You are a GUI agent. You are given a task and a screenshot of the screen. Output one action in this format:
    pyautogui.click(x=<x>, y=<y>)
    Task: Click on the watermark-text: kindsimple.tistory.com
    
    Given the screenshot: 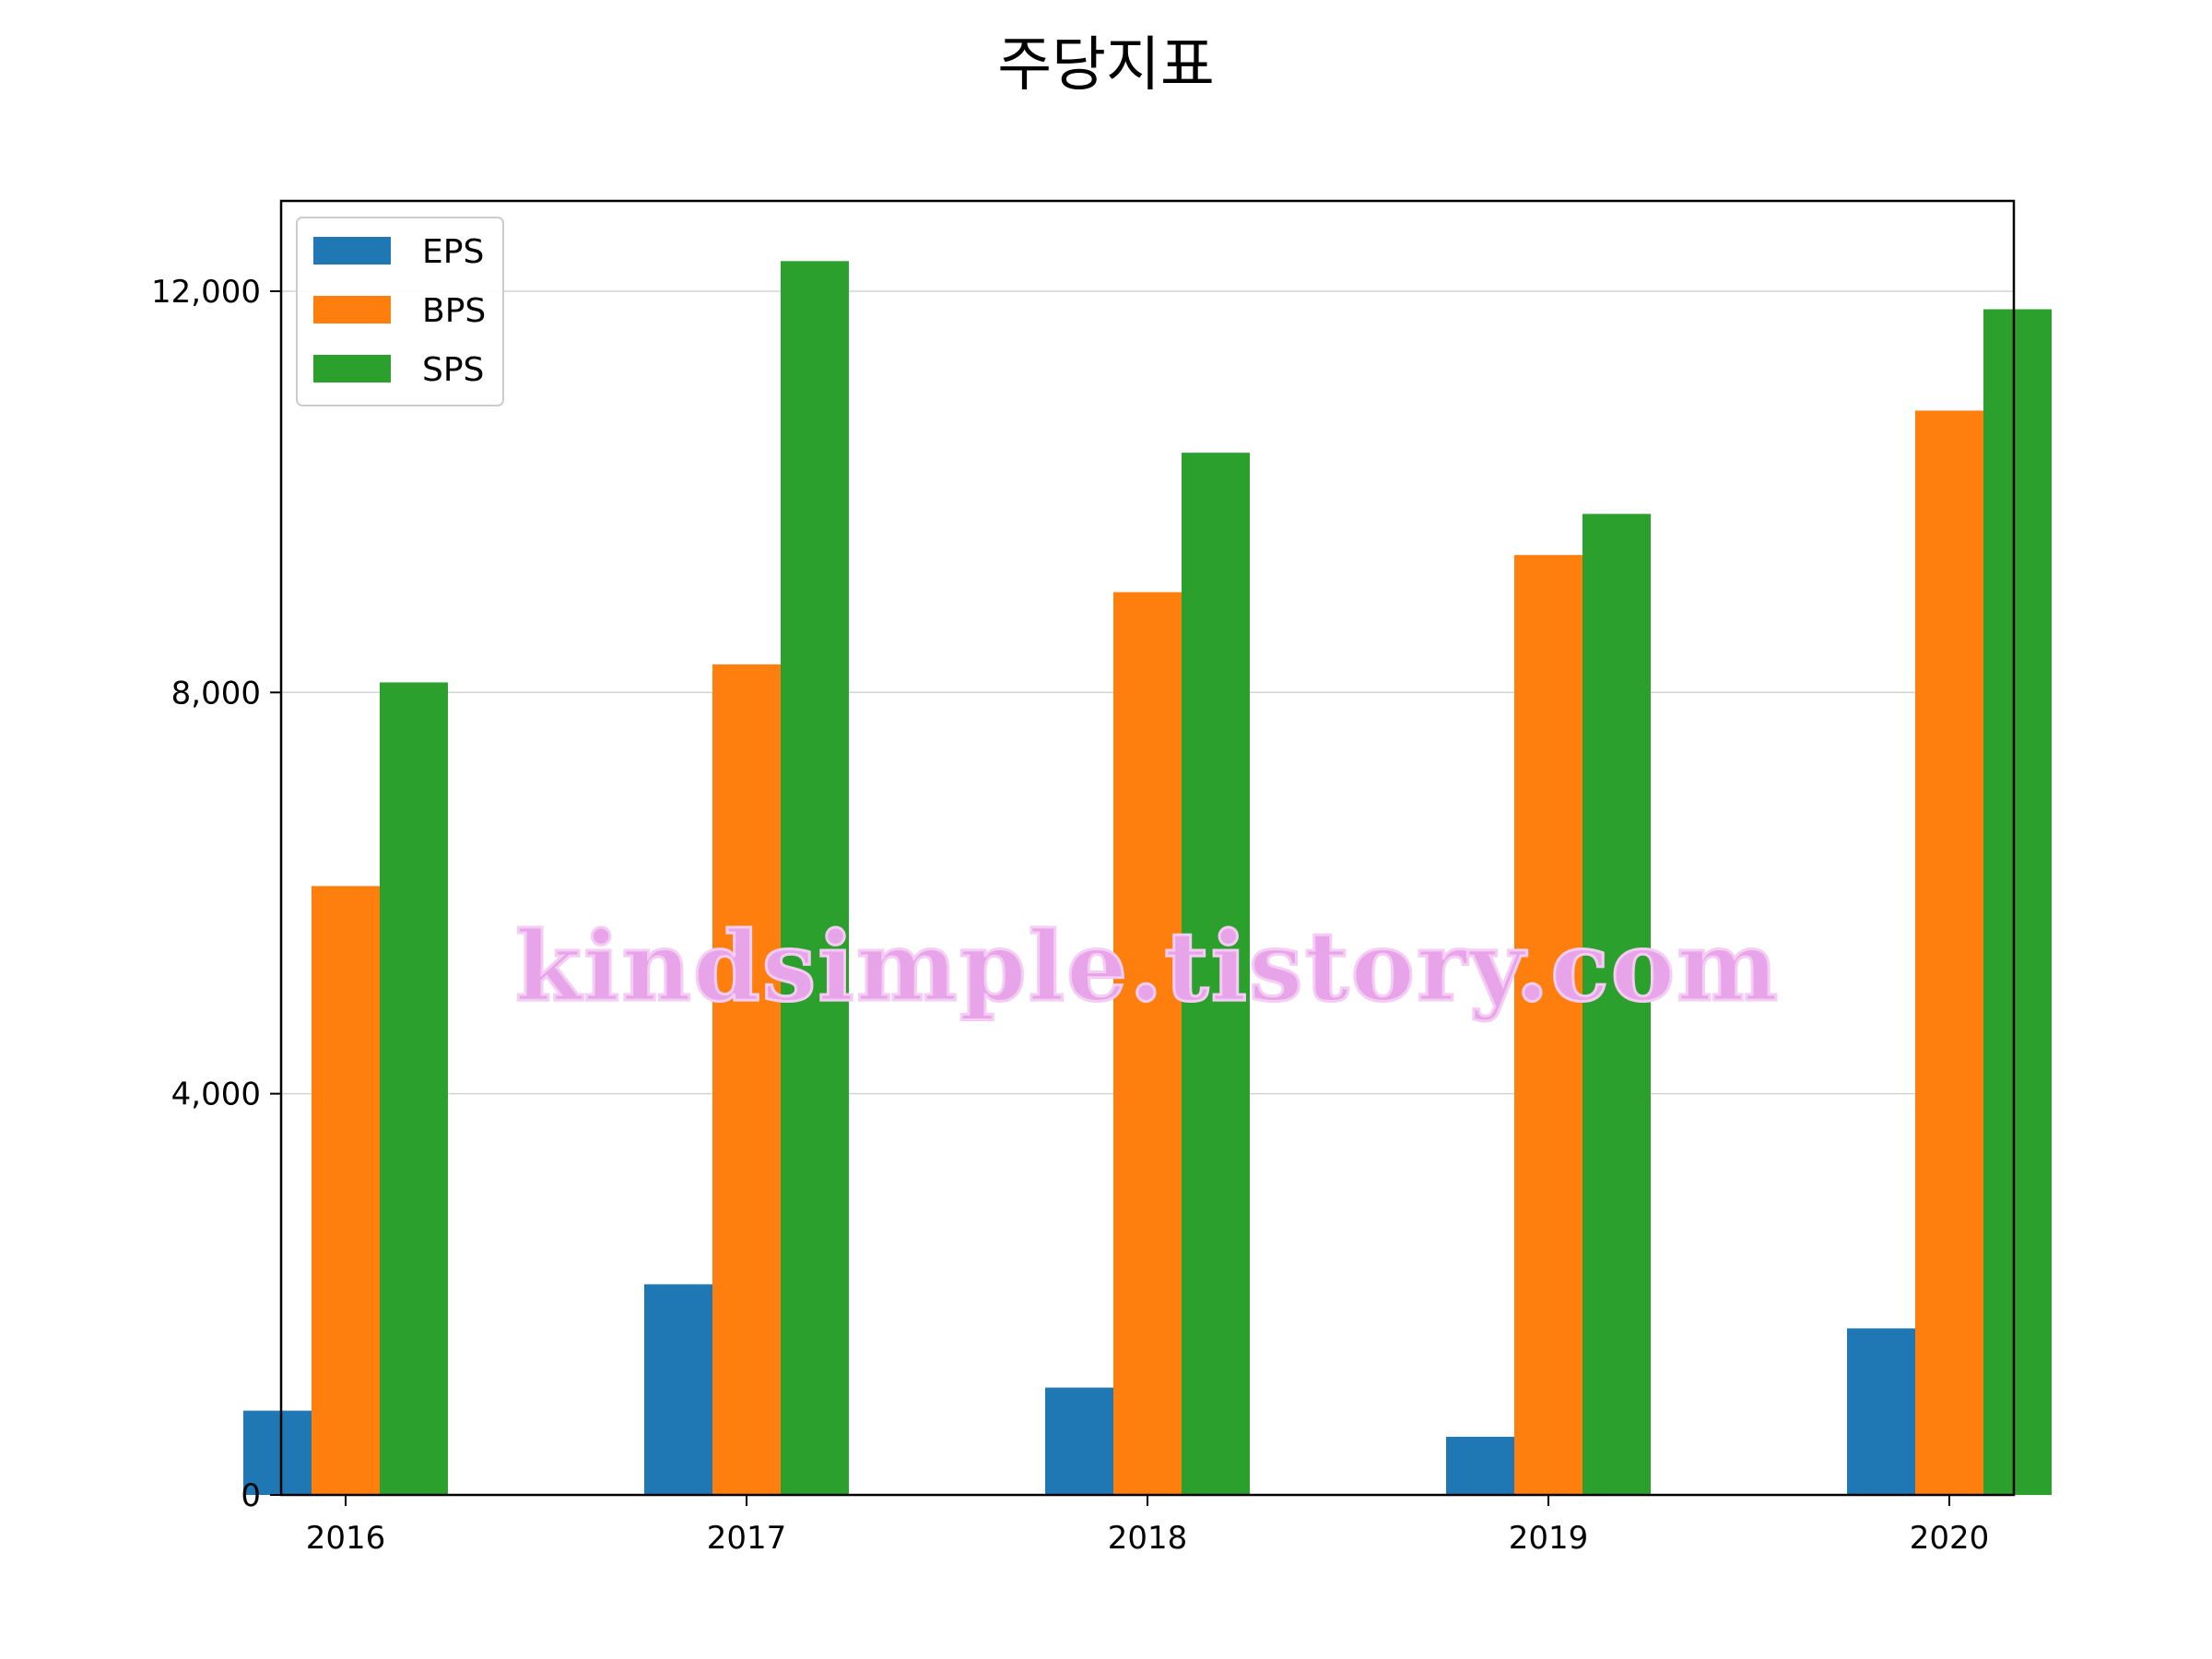 What is the action you would take?
    pyautogui.click(x=1147, y=966)
    